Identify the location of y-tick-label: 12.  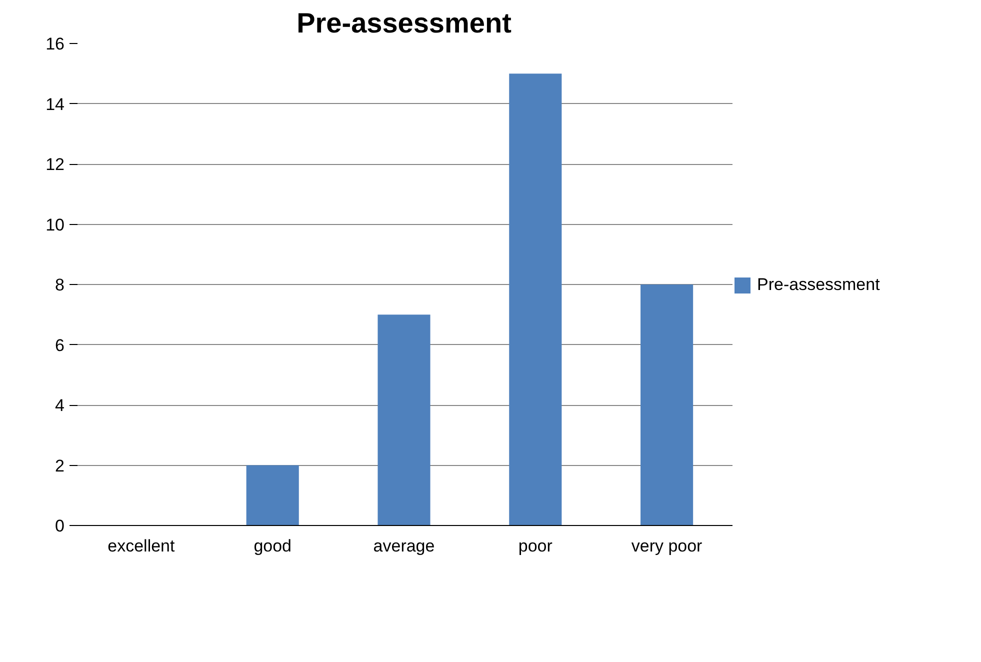
(55, 164).